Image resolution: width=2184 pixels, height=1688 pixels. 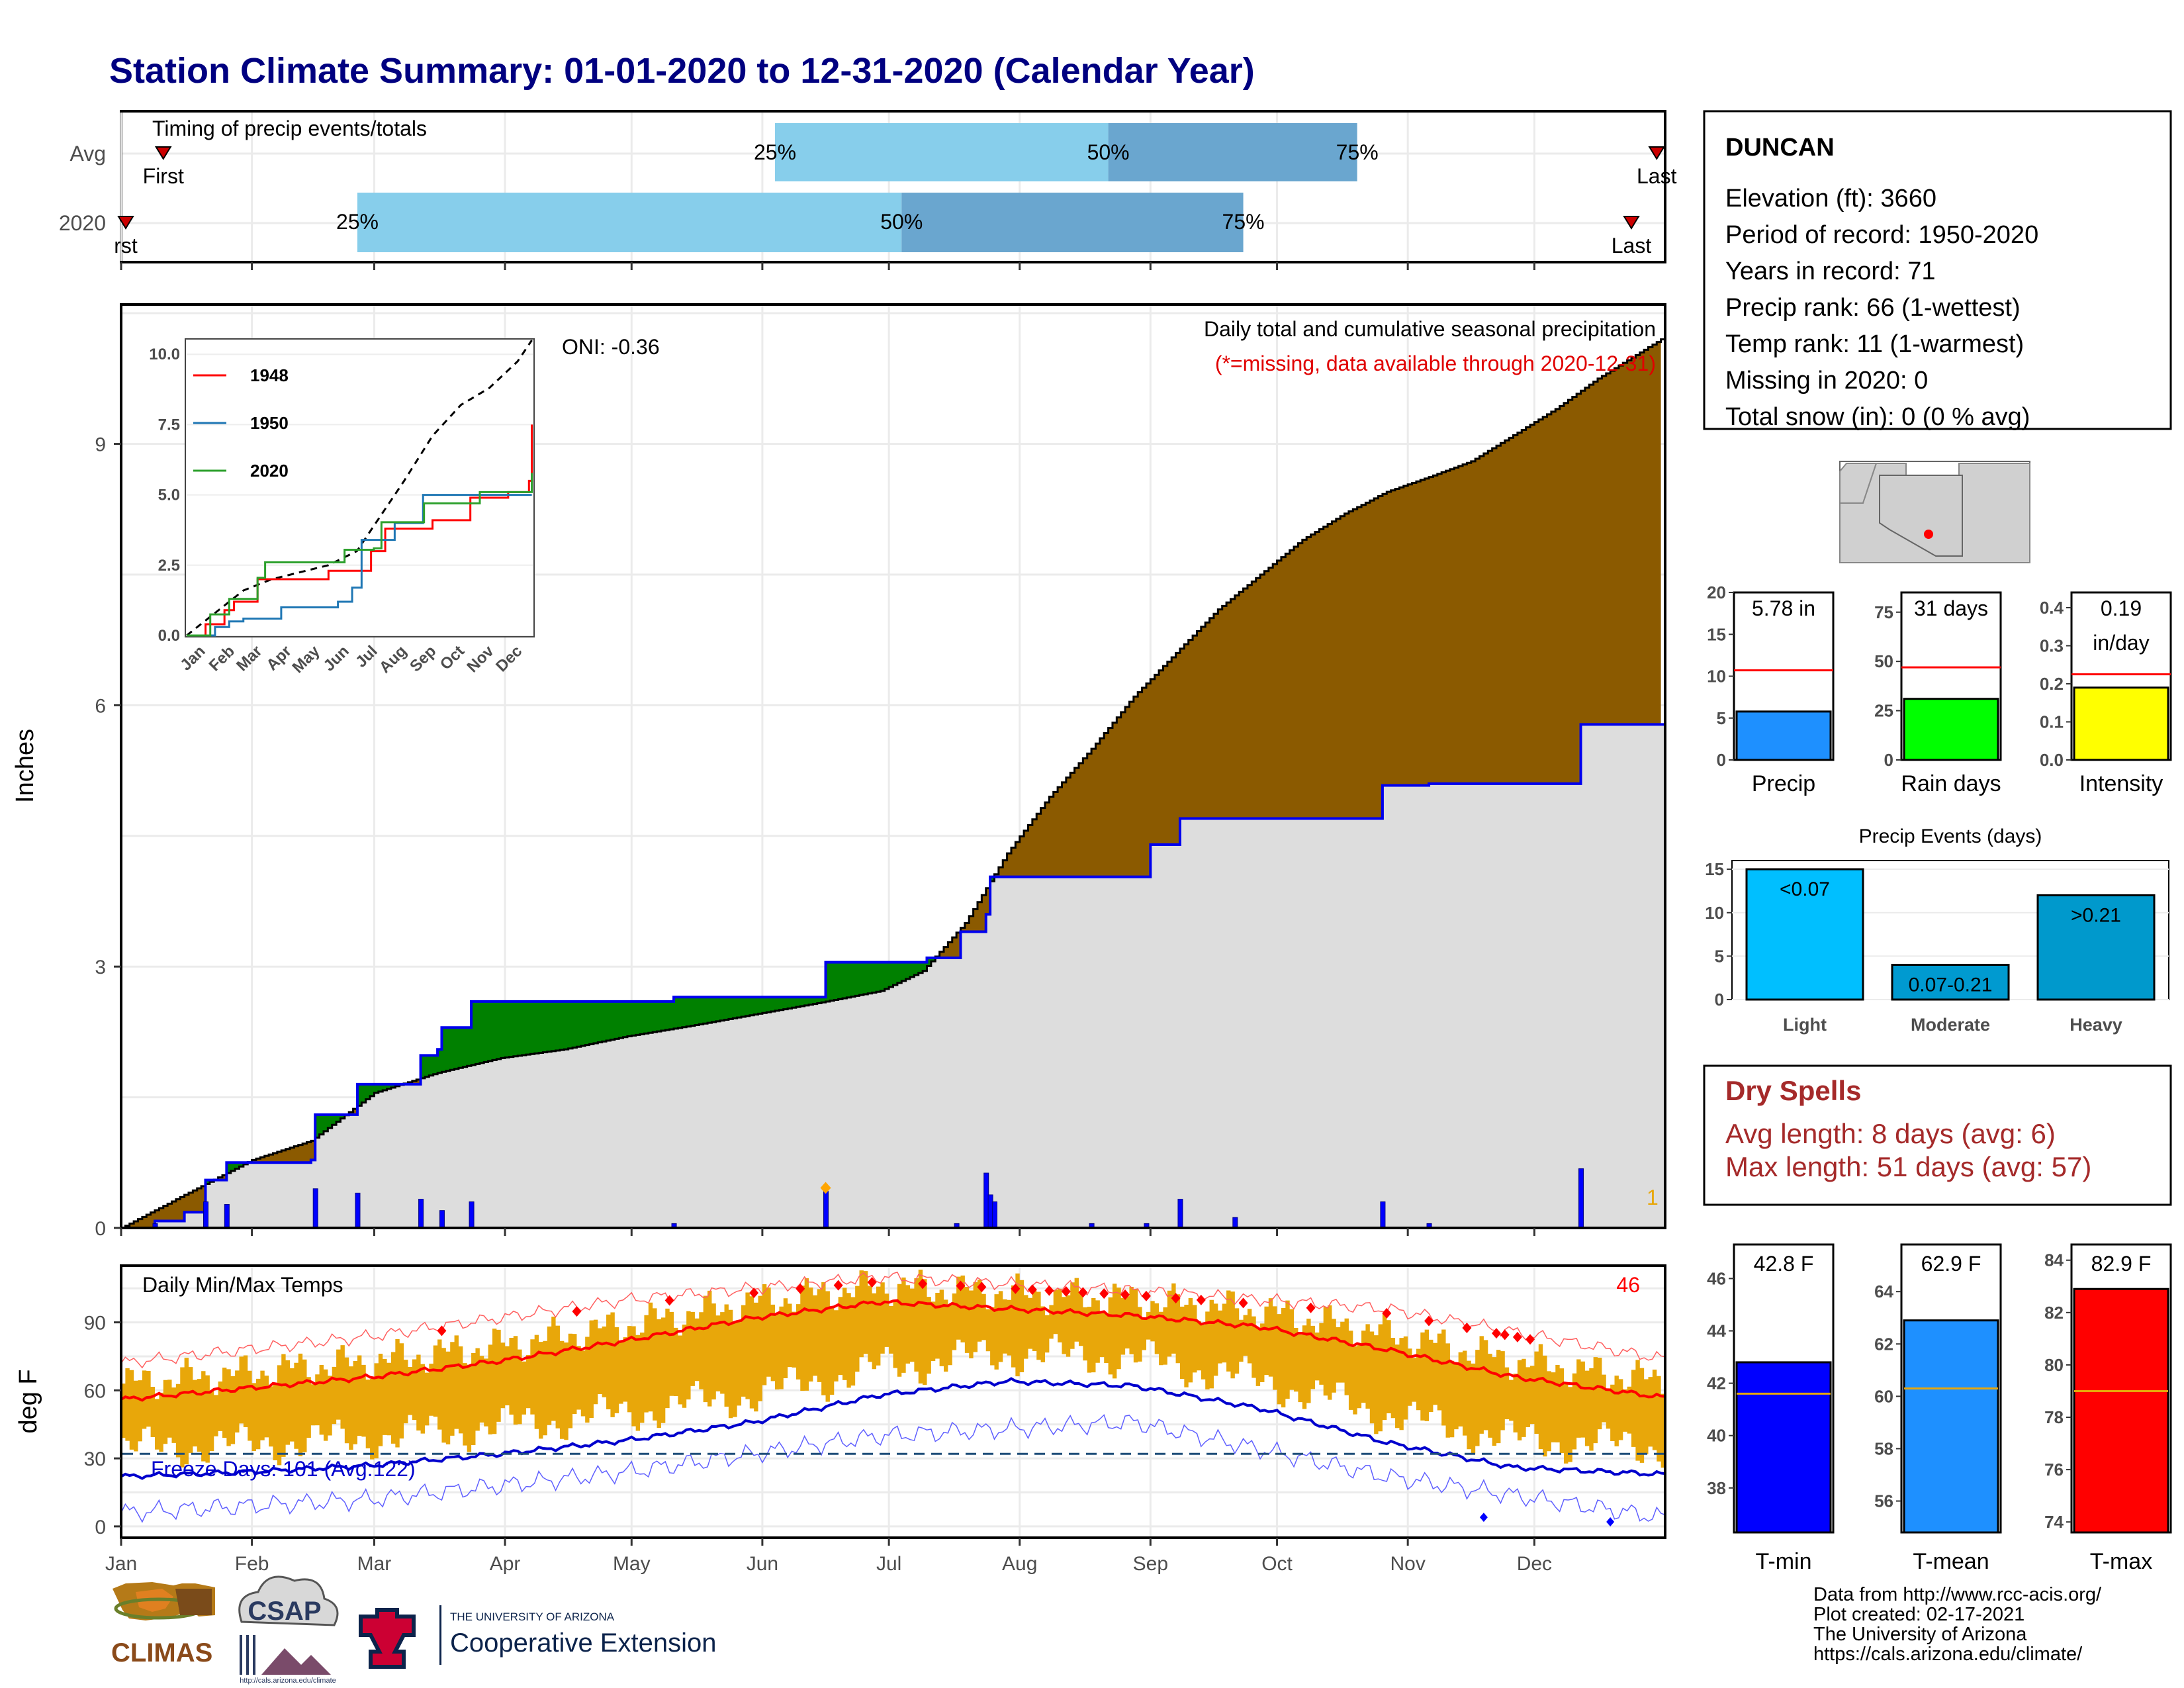 What do you see at coordinates (1874, 344) in the screenshot?
I see `station-temp-rank: Temp rank: 11 (1-warmest)` at bounding box center [1874, 344].